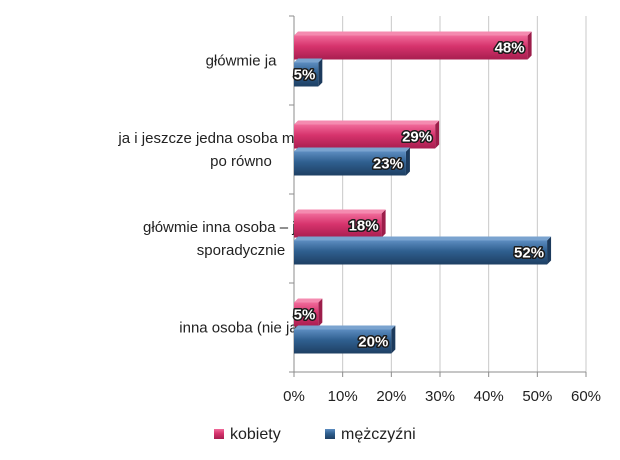 The image size is (620, 460). I want to click on data-label: 29%, so click(417, 137).